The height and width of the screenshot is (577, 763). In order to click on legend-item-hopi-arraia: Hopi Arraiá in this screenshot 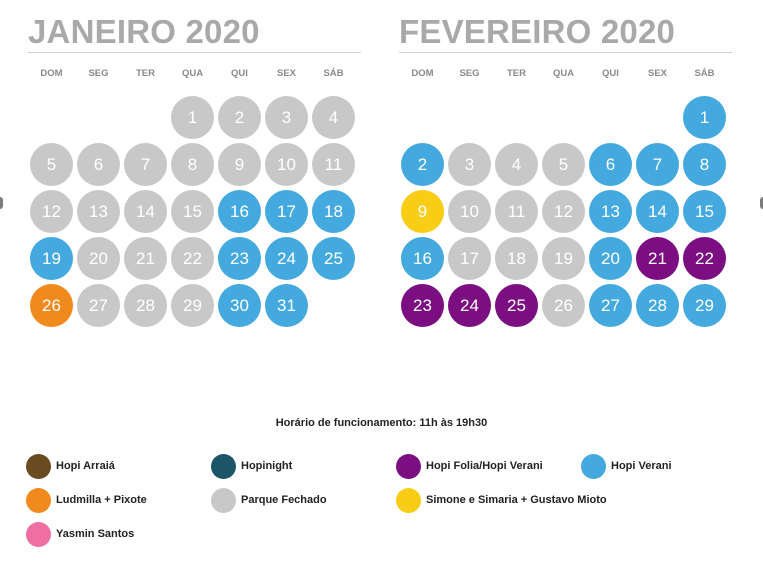, I will do `click(70, 466)`.